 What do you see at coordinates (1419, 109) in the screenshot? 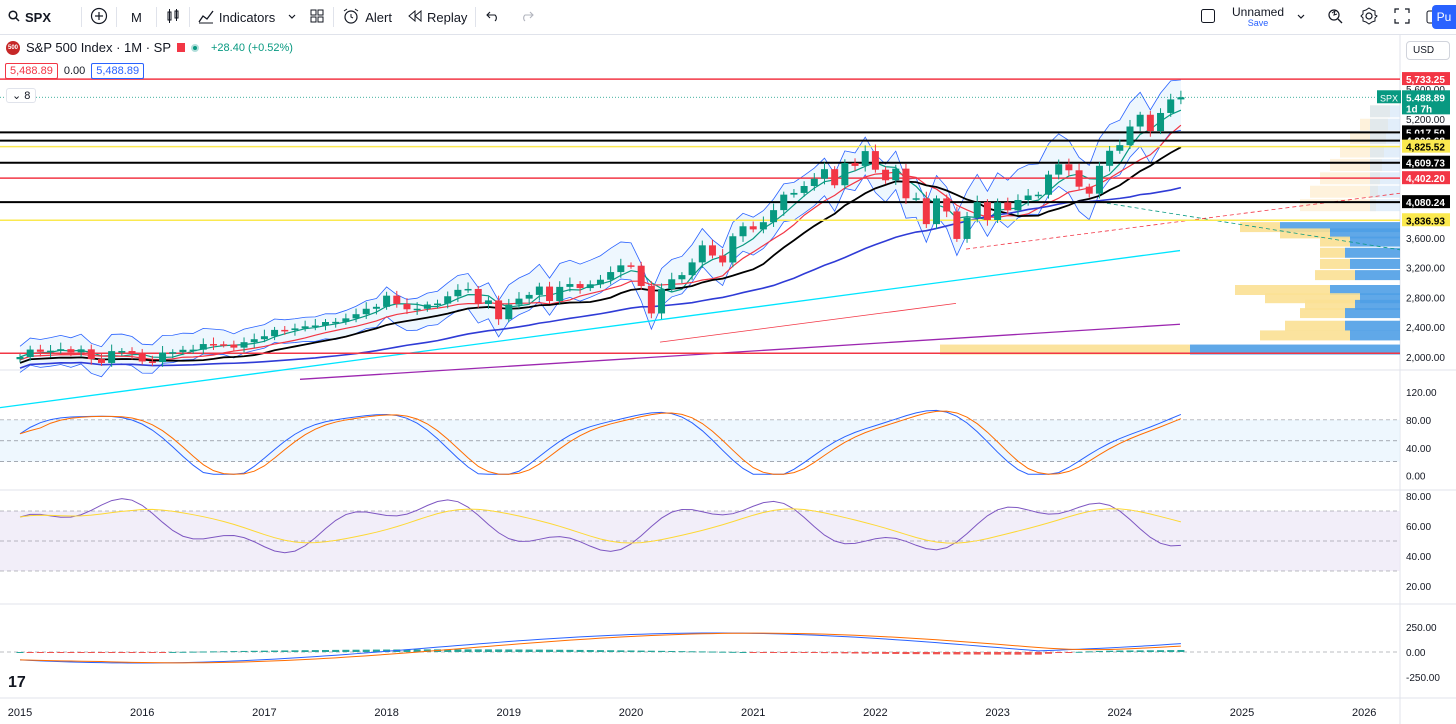
I see `price-level-text: 1d 7h` at bounding box center [1419, 109].